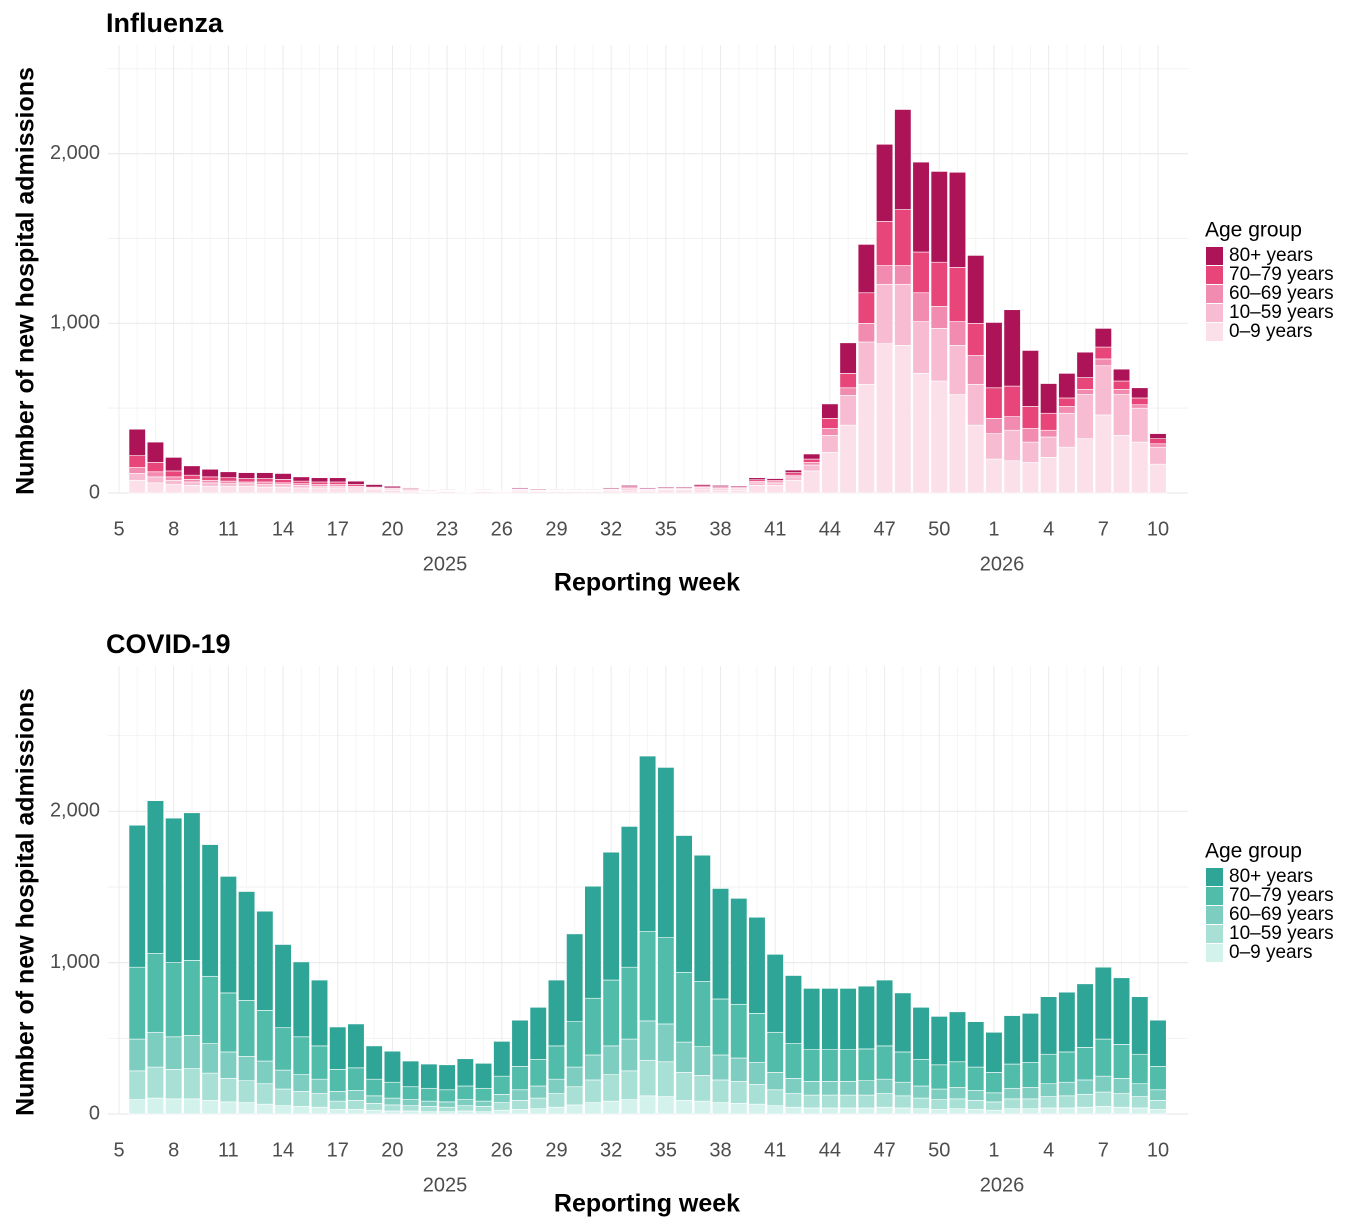 This screenshot has width=1356, height=1220. I want to click on x-tick-label: 17, so click(338, 529).